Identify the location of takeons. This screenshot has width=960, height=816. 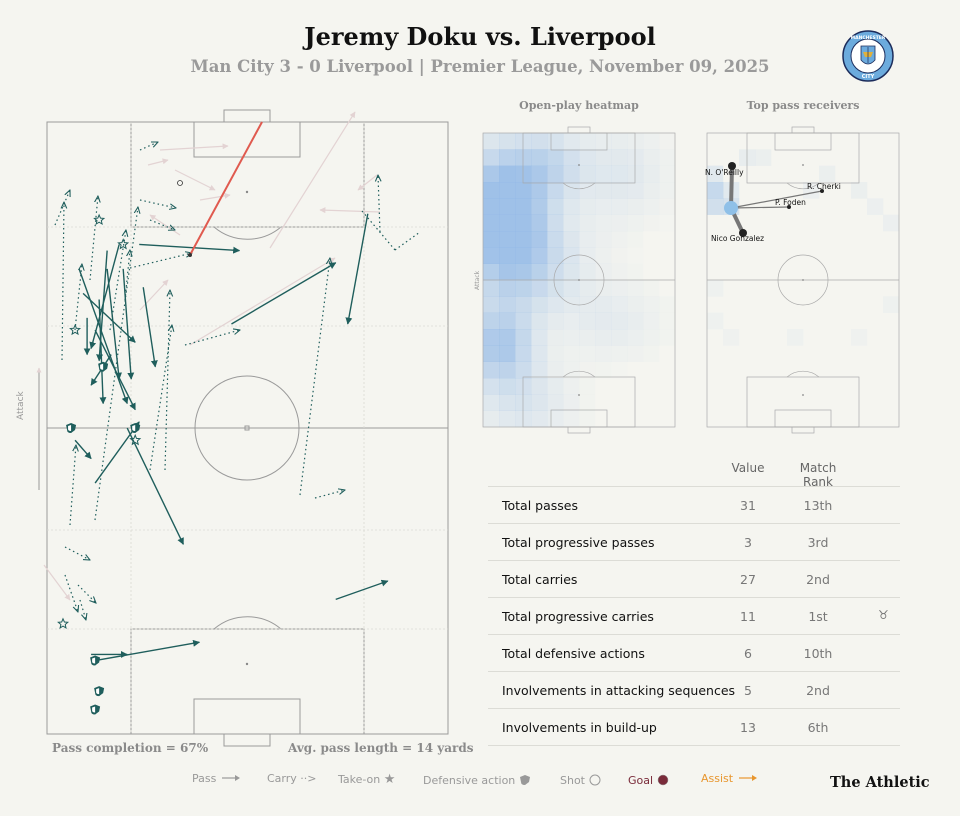
(99, 421).